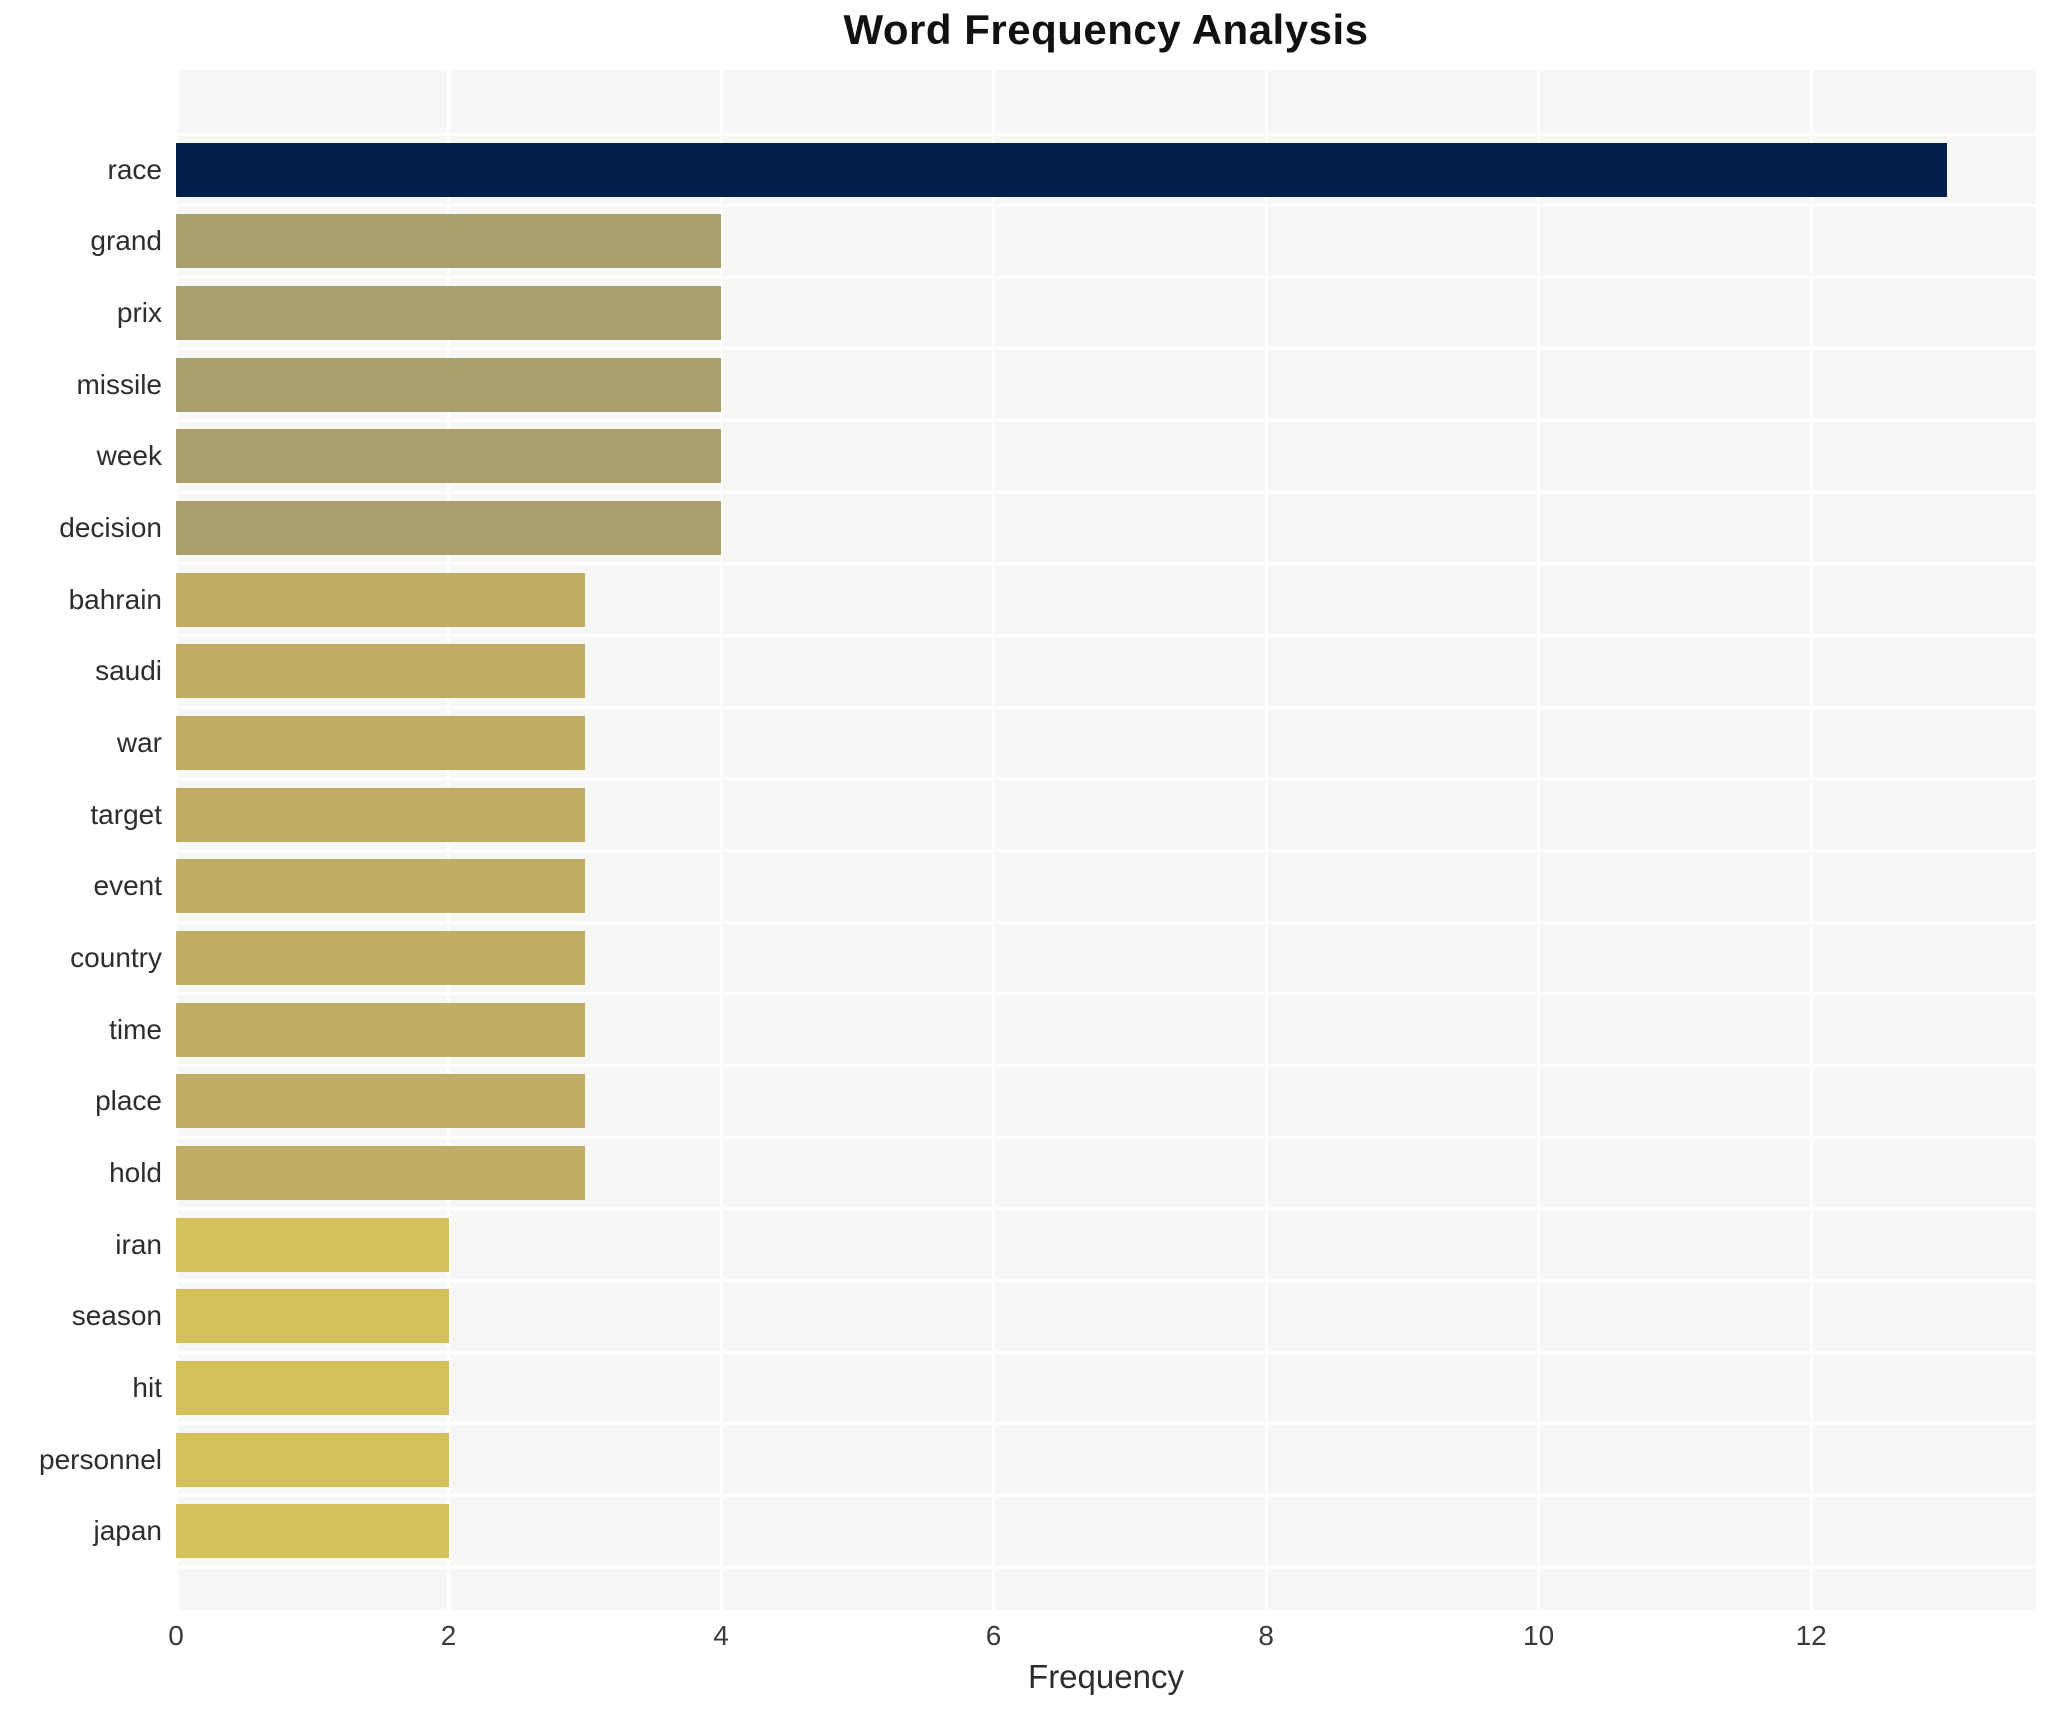 This screenshot has width=2056, height=1710. I want to click on bar-hold, so click(380, 1172).